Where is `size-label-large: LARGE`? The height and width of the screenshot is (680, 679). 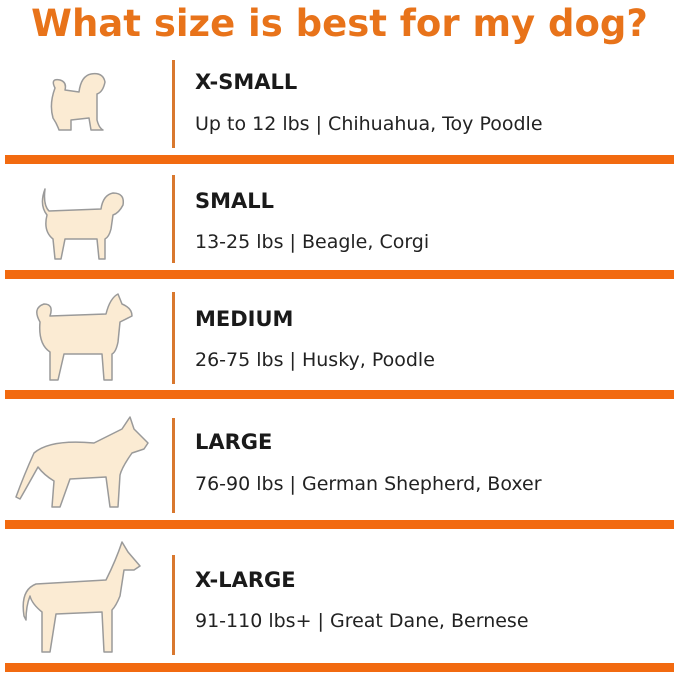
size-label-large: LARGE is located at coordinates (234, 442).